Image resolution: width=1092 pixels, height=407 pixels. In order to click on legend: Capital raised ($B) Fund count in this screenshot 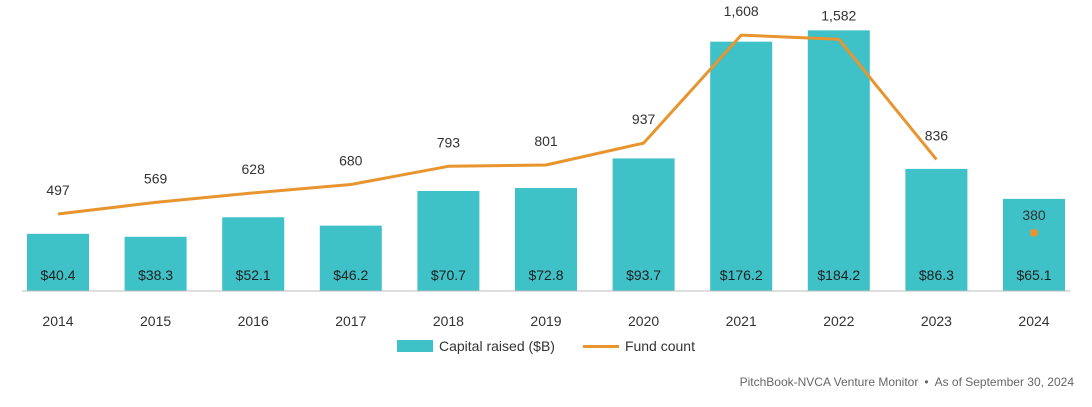, I will do `click(546, 346)`.